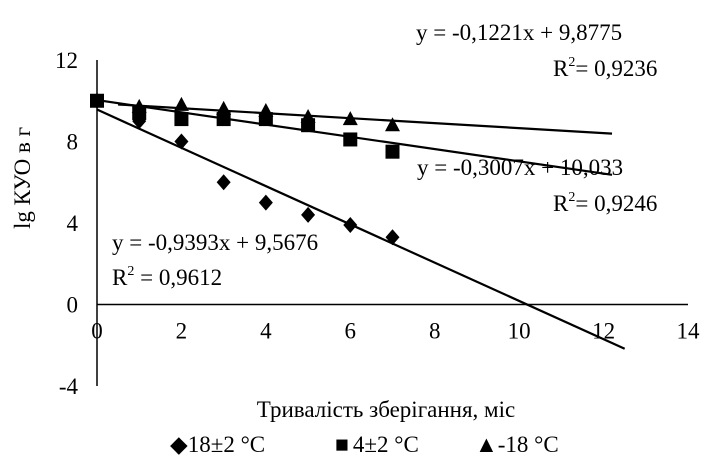  Describe the element at coordinates (245, 169) in the screenshot. I see `data-points-group` at that location.